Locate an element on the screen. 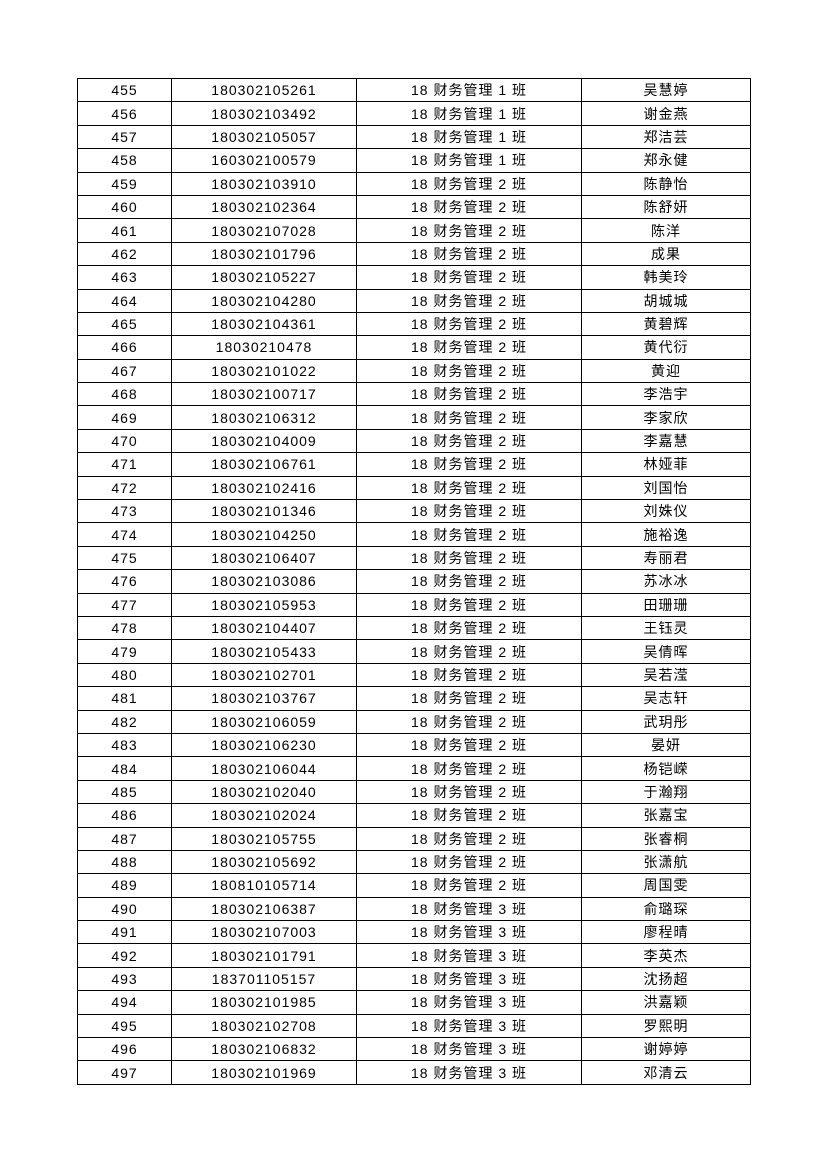 This screenshot has width=827, height=1169. student-name-cell: 寿丽君 is located at coordinates (666, 558).